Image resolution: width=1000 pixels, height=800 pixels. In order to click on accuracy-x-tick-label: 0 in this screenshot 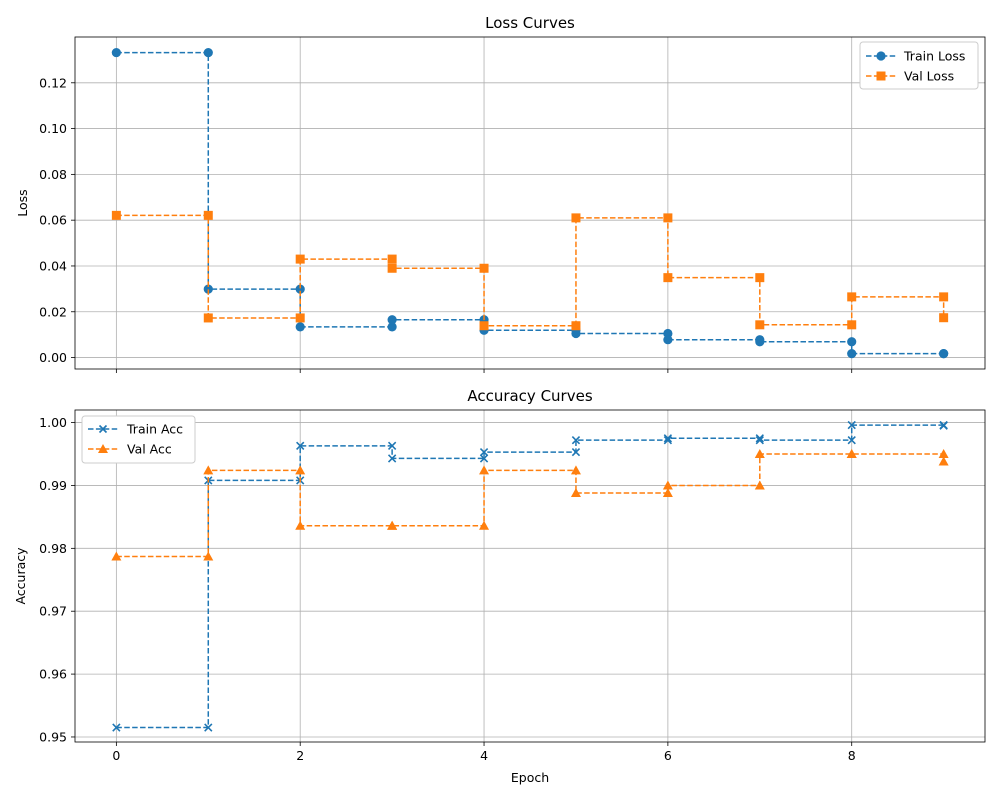, I will do `click(116, 755)`.